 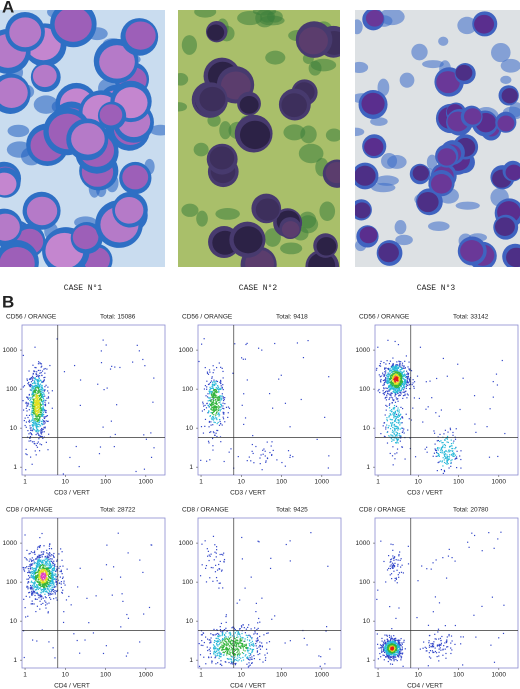 What do you see at coordinates (205, 510) in the screenshot?
I see `y-axis-label: CD8 / ORANGE` at bounding box center [205, 510].